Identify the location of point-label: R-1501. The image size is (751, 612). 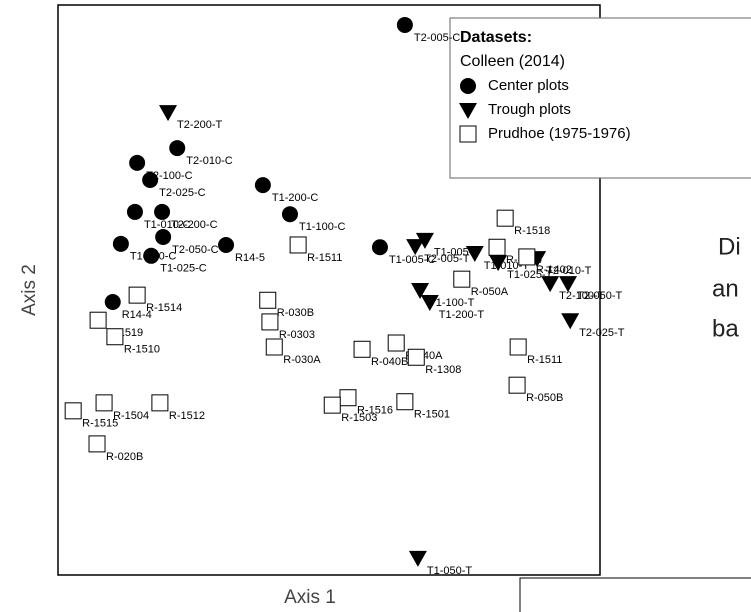
(432, 415).